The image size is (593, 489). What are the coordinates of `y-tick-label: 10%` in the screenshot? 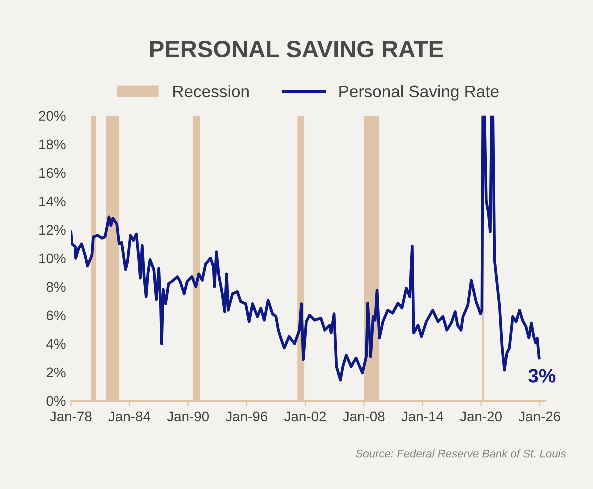 It's located at (53, 259).